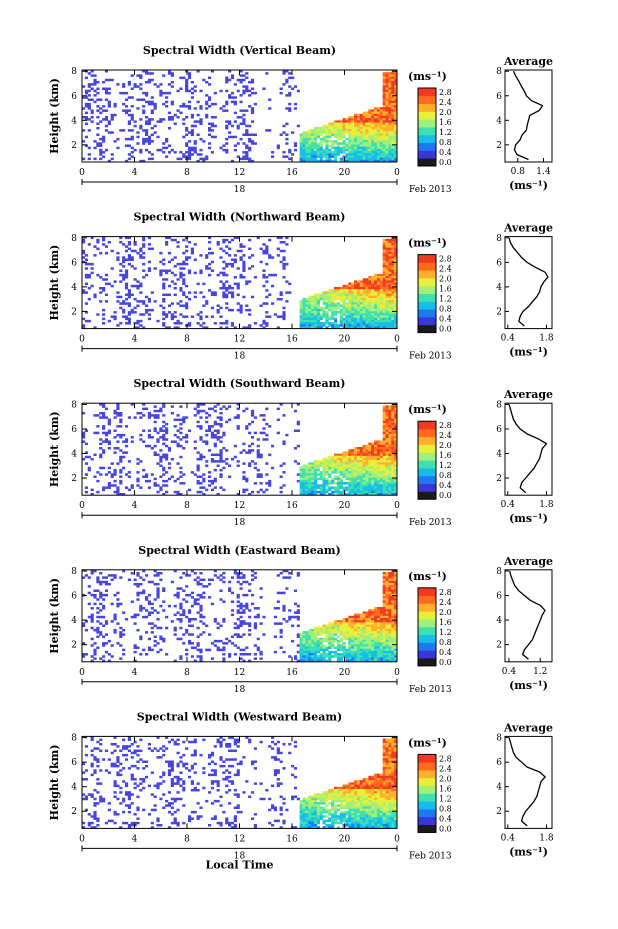  Describe the element at coordinates (239, 50) in the screenshot. I see `chart-title: Spectral Width (Vertical Beam)` at that location.